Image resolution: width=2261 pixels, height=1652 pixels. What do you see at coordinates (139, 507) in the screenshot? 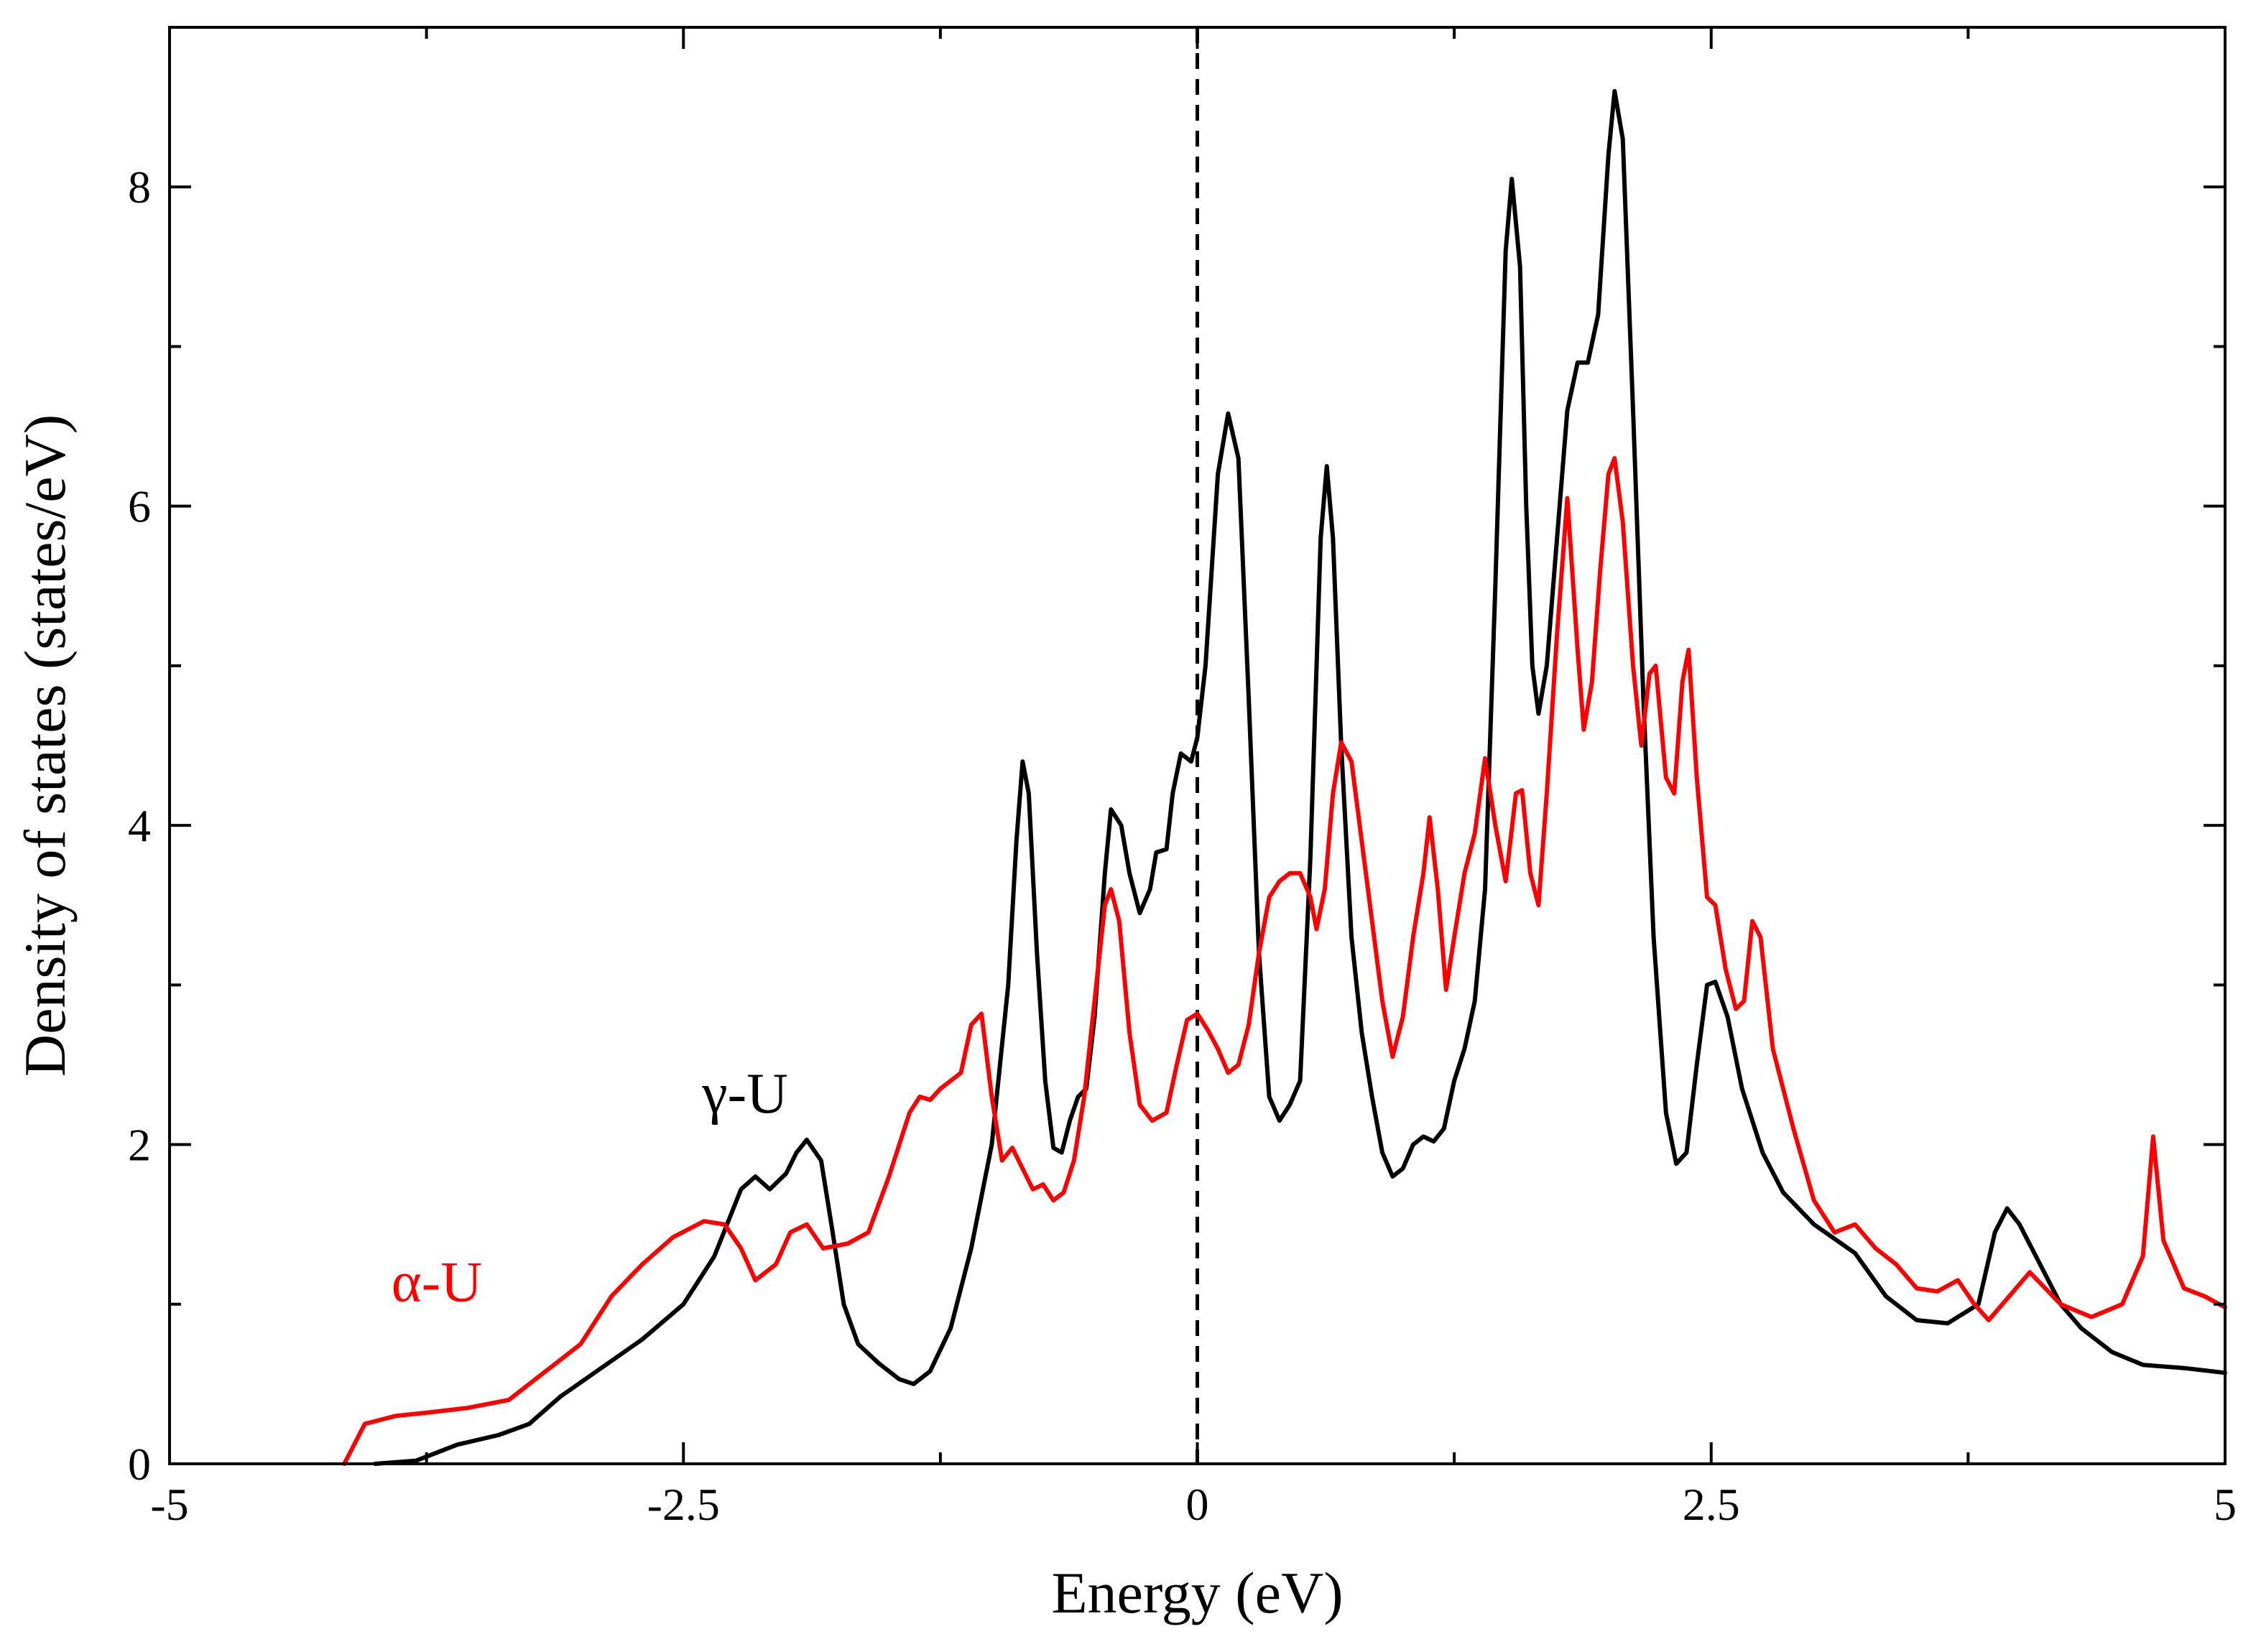
I see `y-tick-label: 6` at bounding box center [139, 507].